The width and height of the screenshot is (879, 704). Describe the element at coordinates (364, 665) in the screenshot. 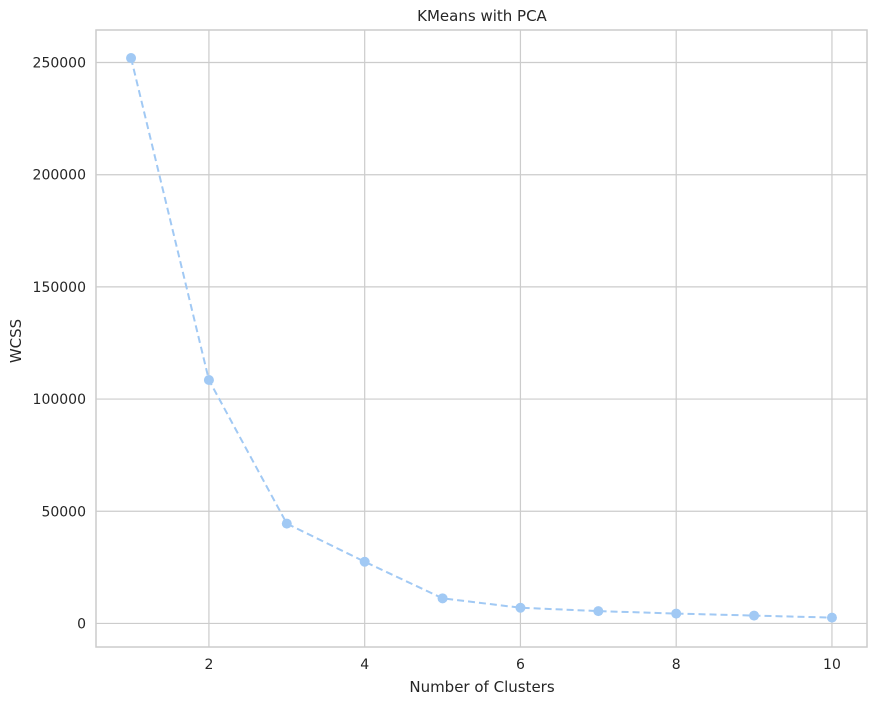

I see `x-tick-label: 4` at that location.